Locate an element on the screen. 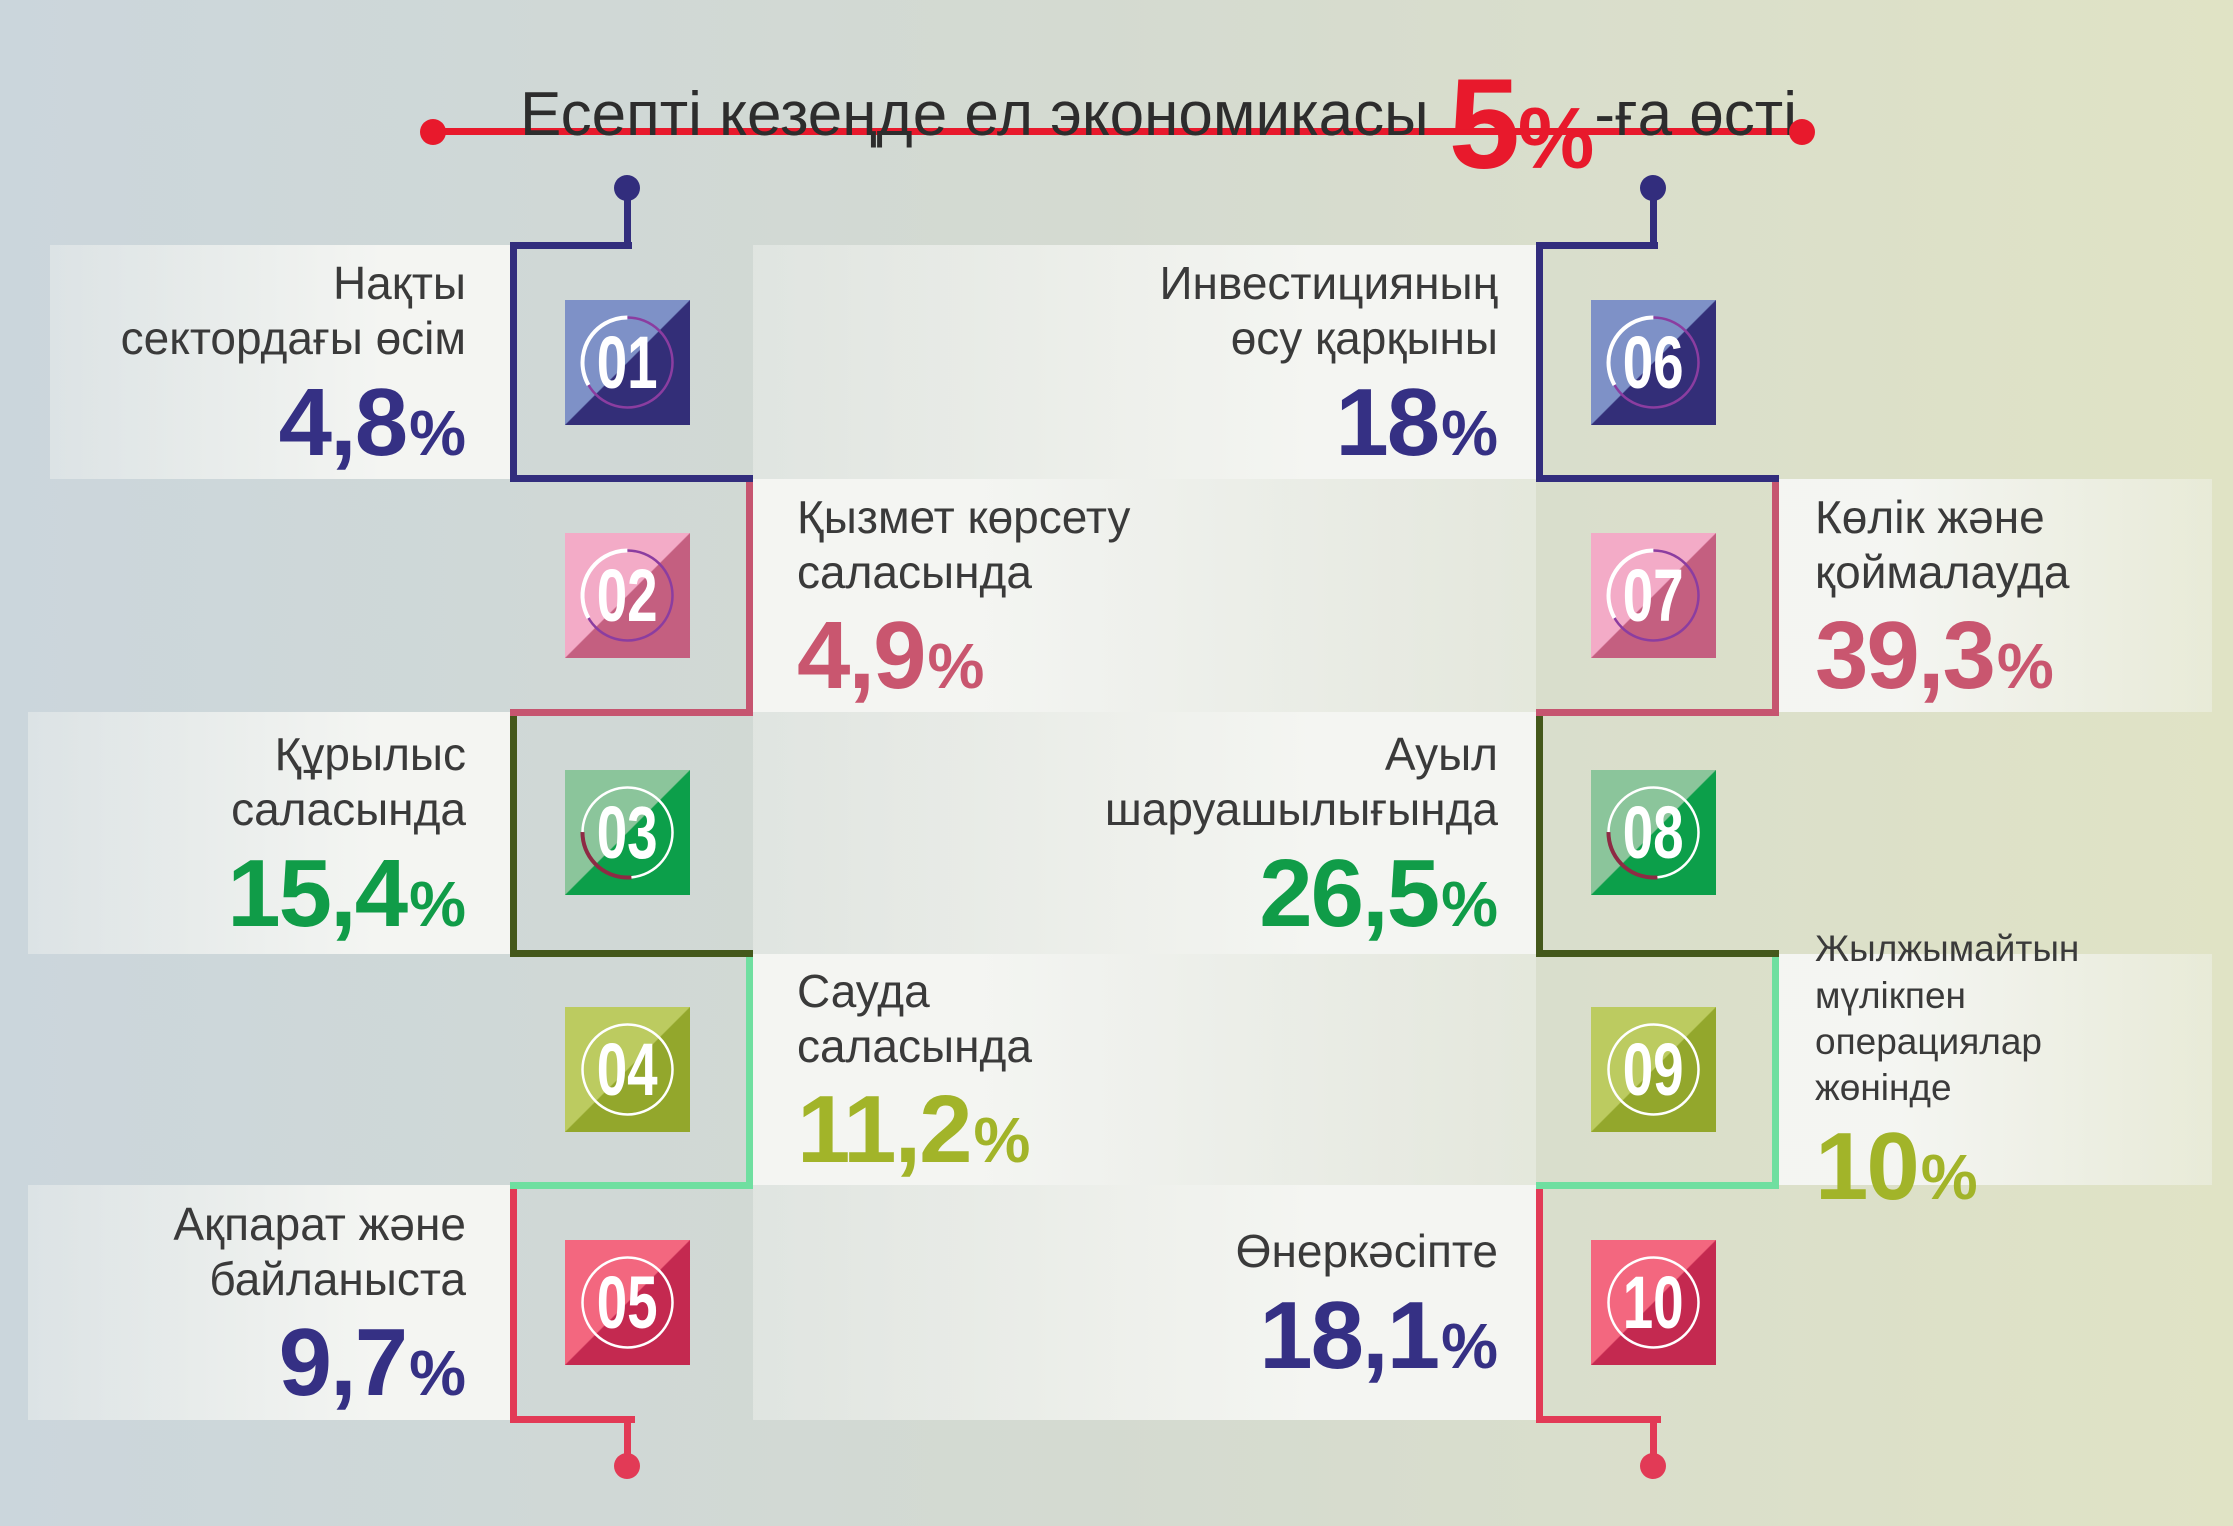 Image resolution: width=2233 pixels, height=1526 pixels. sector-panel-05: Ақпарат және байланыста 9,7% is located at coordinates (269, 1302).